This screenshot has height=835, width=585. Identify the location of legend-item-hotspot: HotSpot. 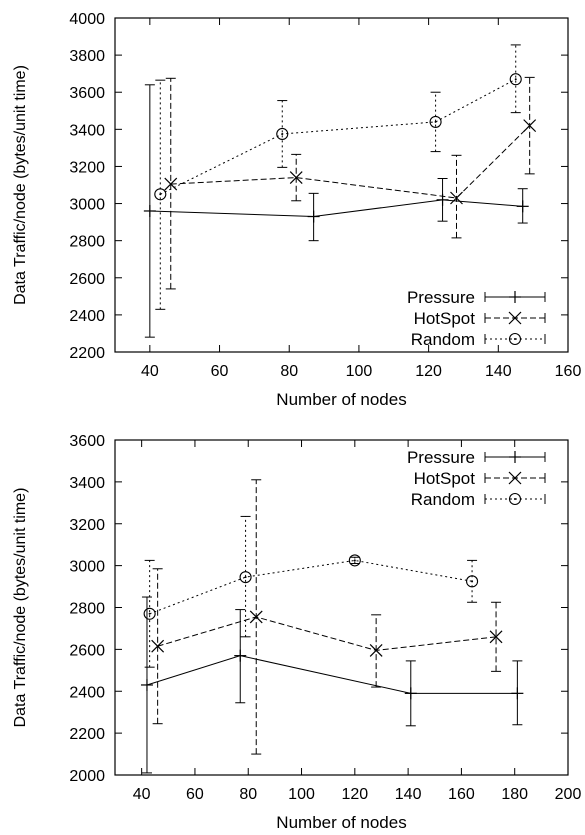
(480, 478).